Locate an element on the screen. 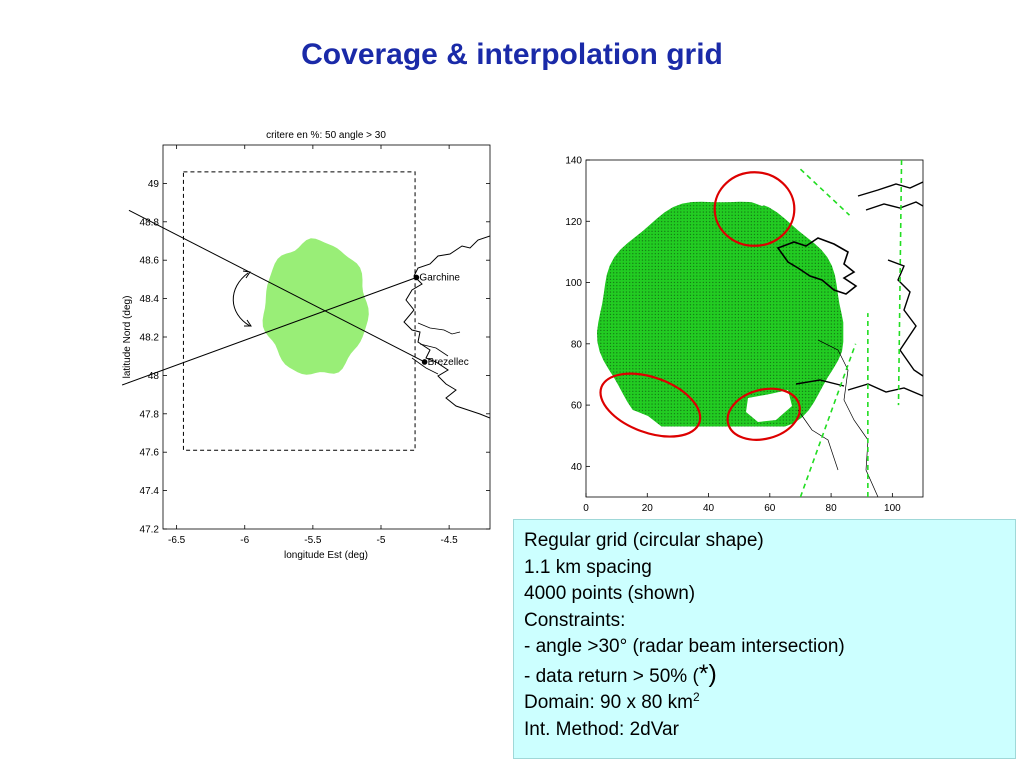  info-line-constraints: Constraints: is located at coordinates (575, 620).